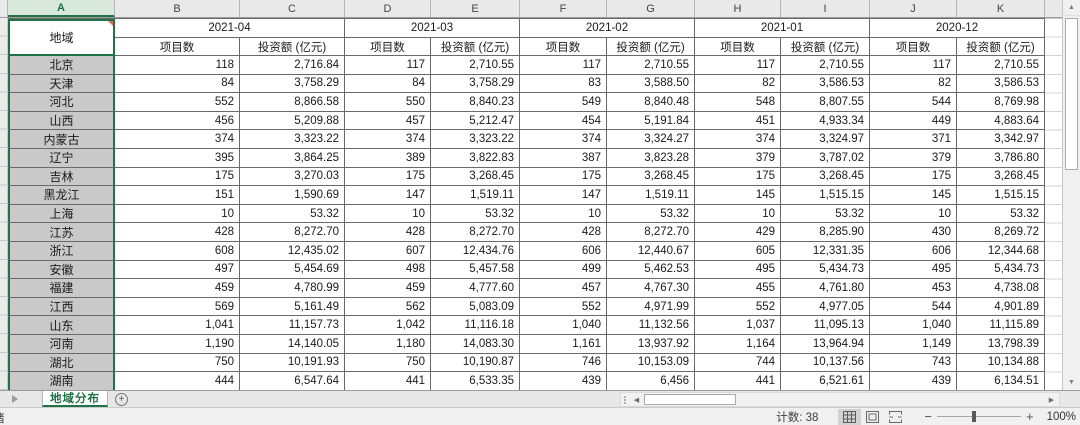 This screenshot has width=1080, height=425. What do you see at coordinates (292, 344) in the screenshot?
I see `value-cell: 14,140.05` at bounding box center [292, 344].